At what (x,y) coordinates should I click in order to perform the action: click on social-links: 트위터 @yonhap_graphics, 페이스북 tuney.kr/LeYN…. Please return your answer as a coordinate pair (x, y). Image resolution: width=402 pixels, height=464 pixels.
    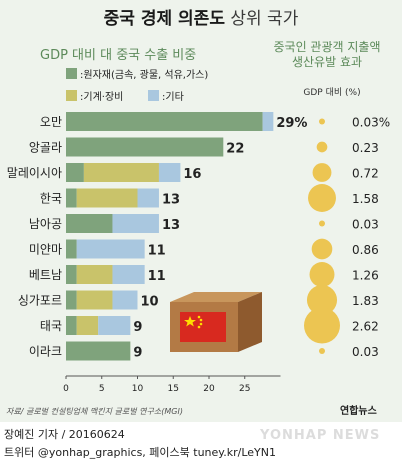
    Looking at the image, I should click on (140, 452).